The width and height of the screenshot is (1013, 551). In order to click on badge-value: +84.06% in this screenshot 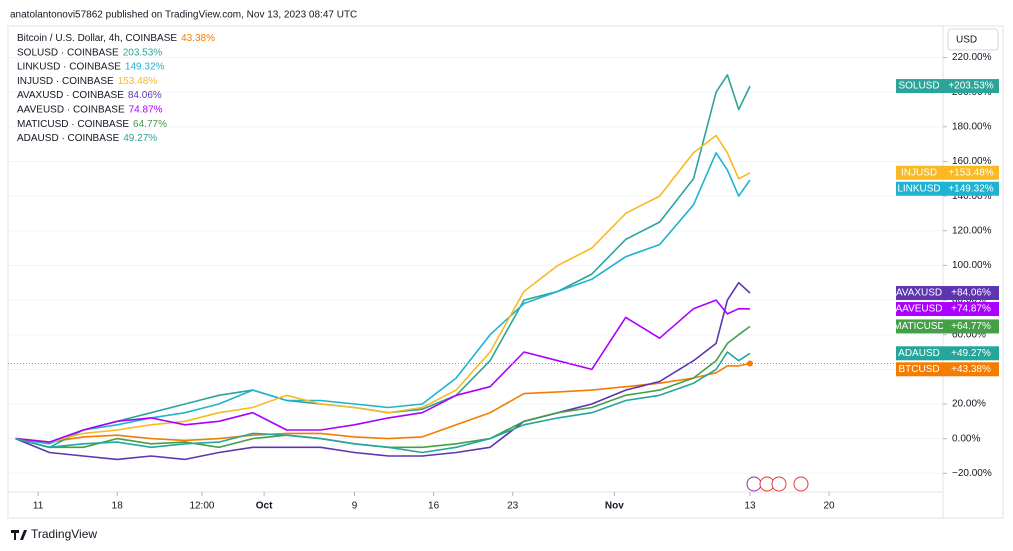, I will do `click(971, 293)`.